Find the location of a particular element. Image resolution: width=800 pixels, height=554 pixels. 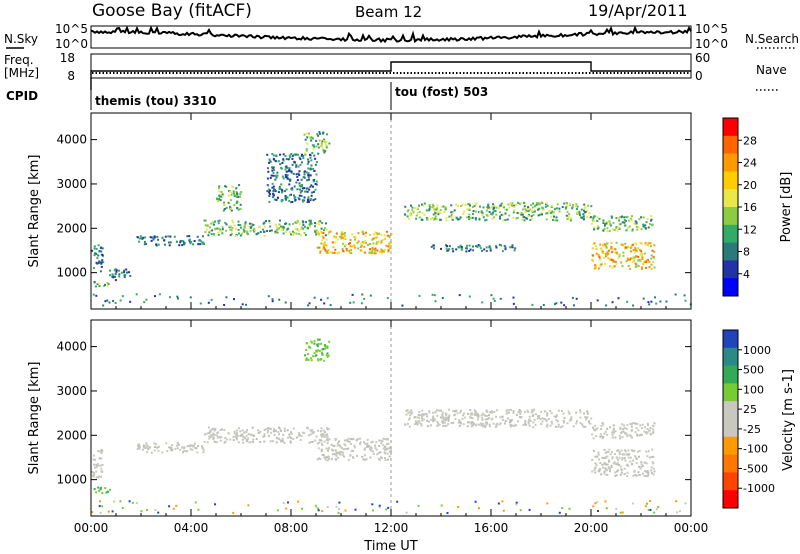

velocity-colorbar-tick-label: -500 is located at coordinates (755, 468).